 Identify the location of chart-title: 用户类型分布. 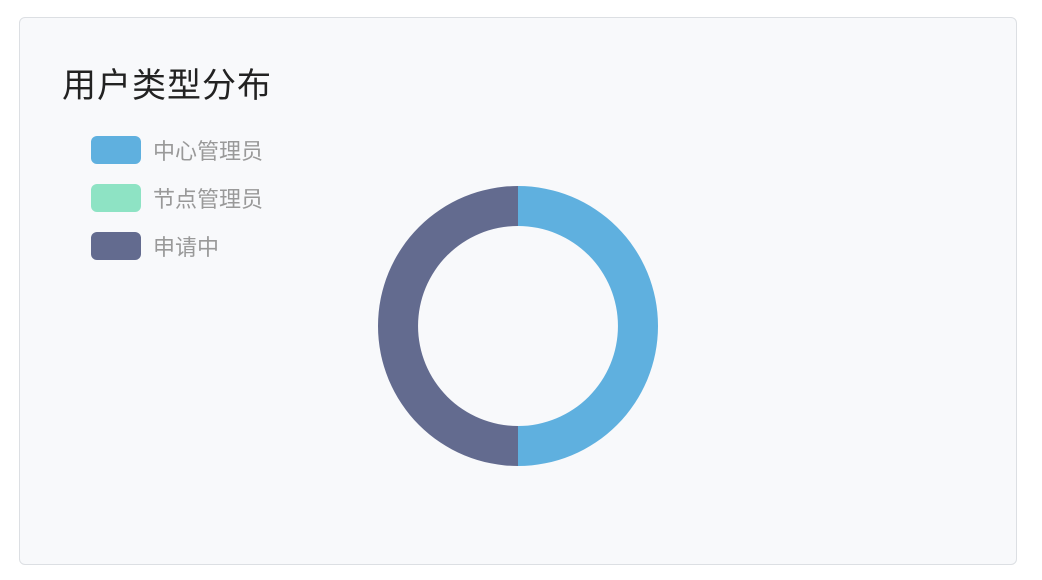
(167, 86).